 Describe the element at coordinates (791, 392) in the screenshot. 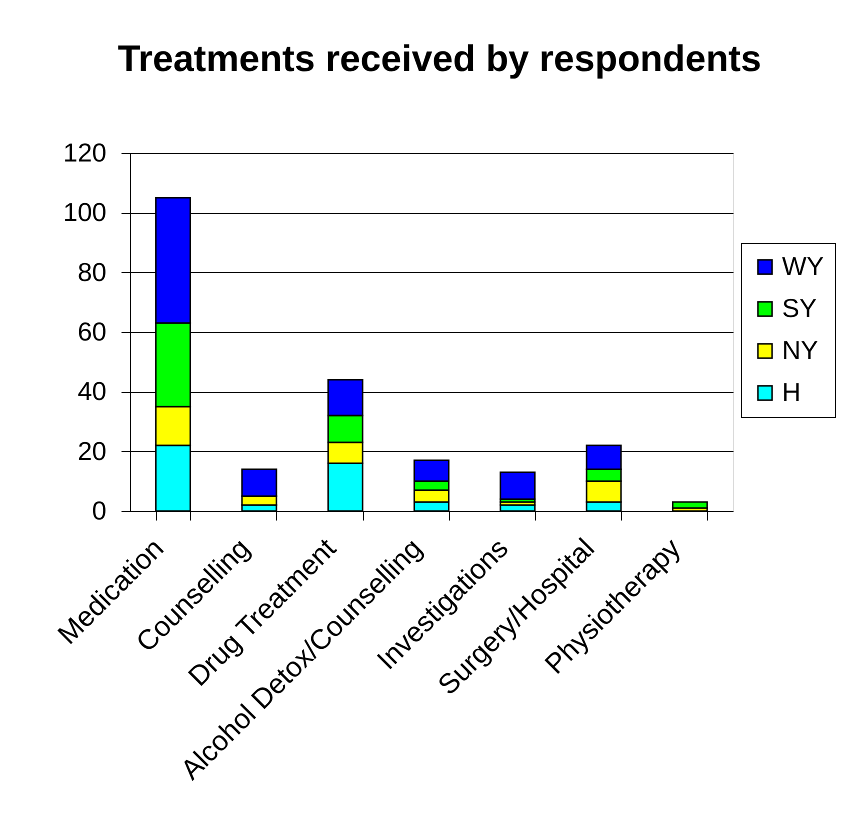

I see `legend-label: H` at that location.